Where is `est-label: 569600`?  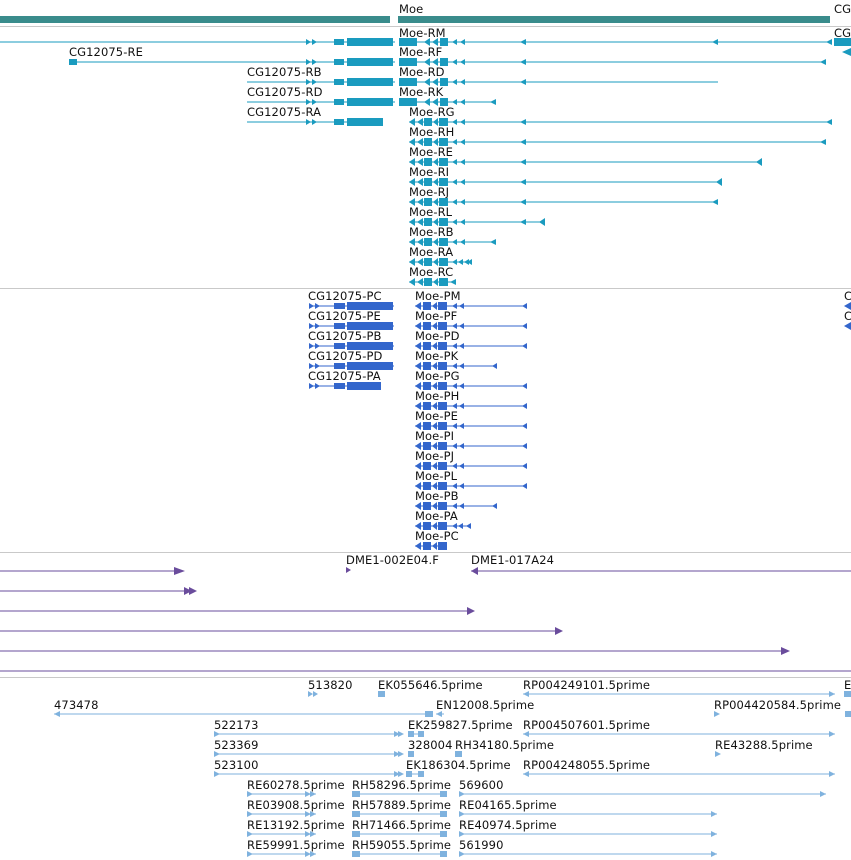 est-label: 569600 is located at coordinates (481, 785).